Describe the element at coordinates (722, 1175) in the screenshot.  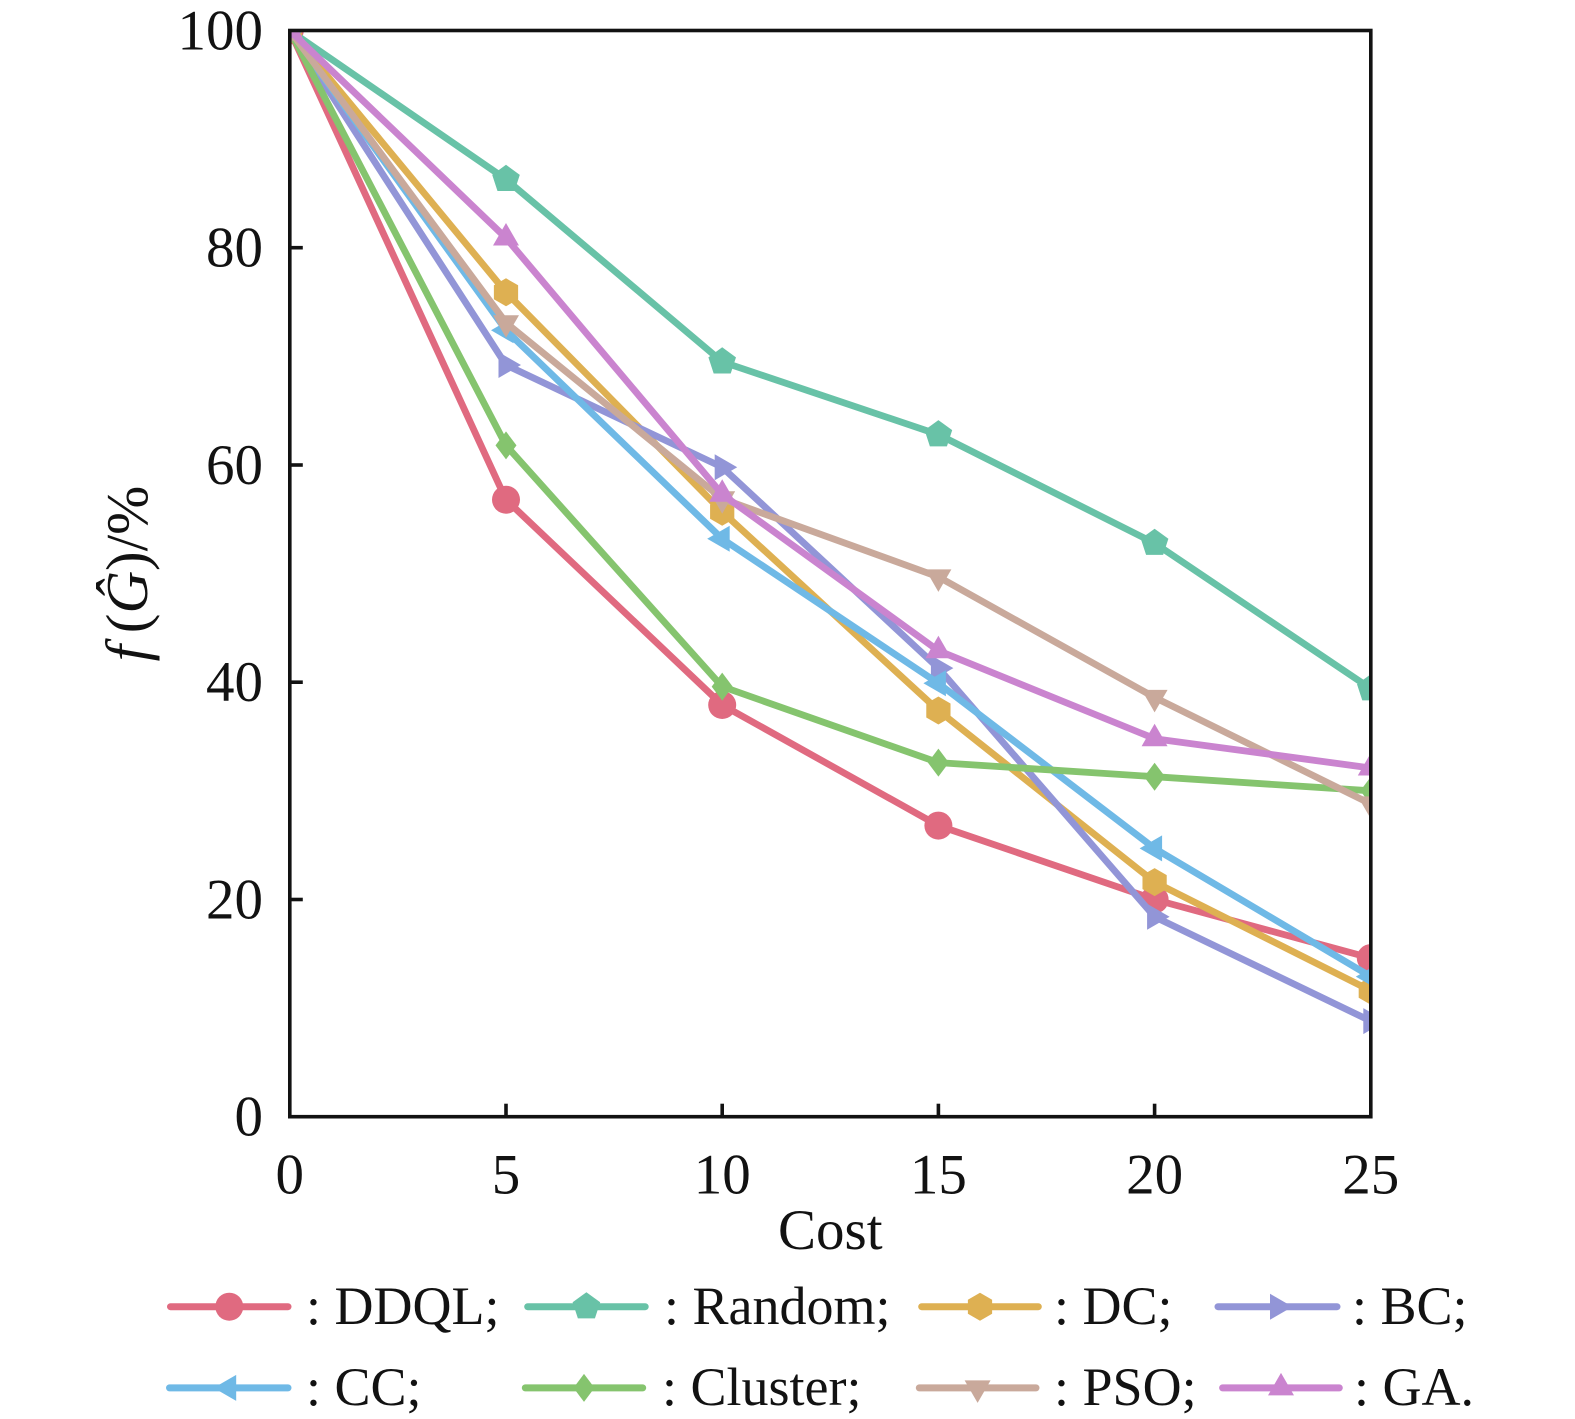
I see `svg-text: 10` at that location.